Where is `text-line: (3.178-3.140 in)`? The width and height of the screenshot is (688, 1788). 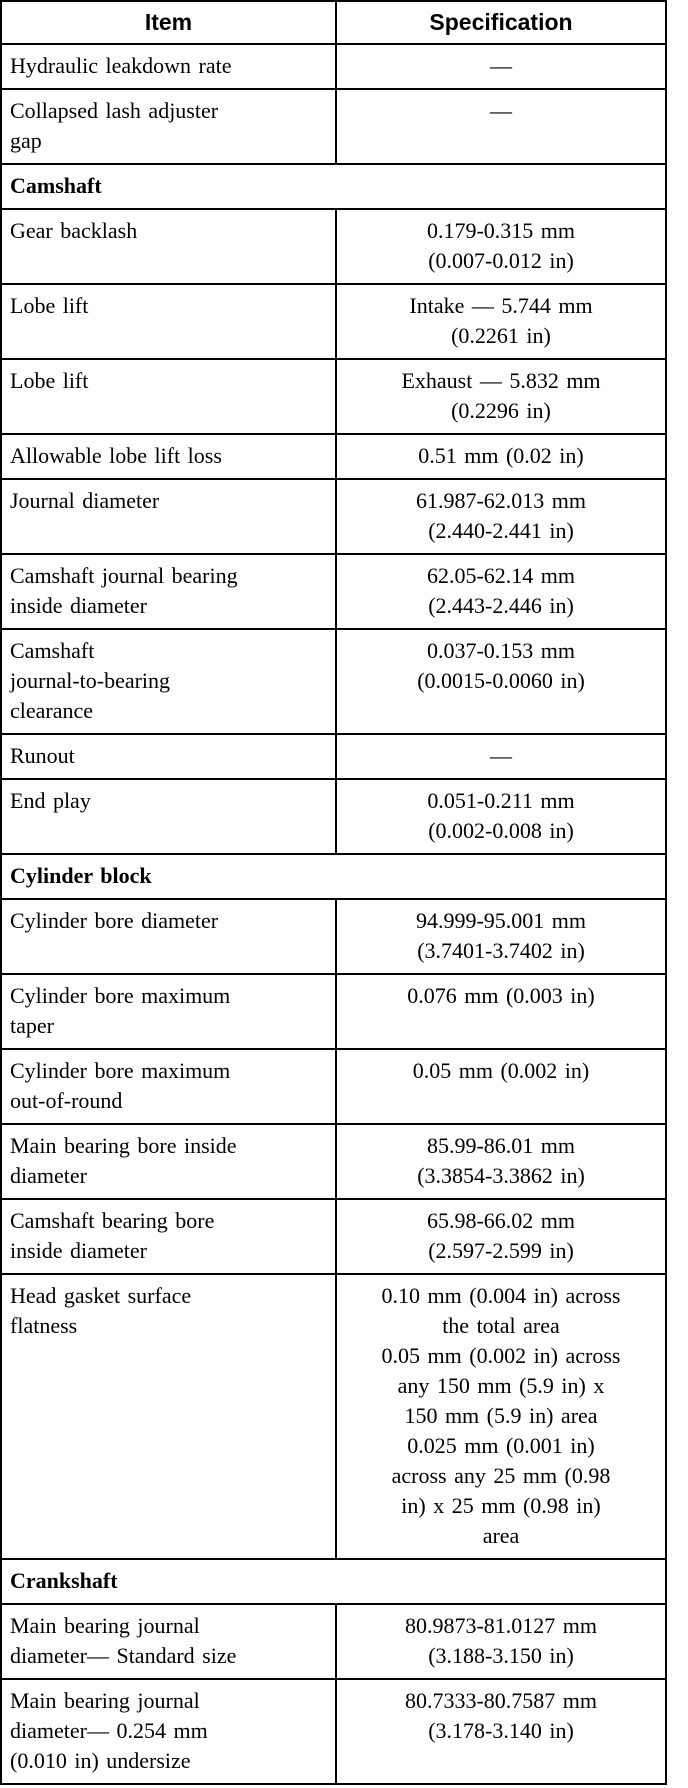 text-line: (3.178-3.140 in) is located at coordinates (501, 1730).